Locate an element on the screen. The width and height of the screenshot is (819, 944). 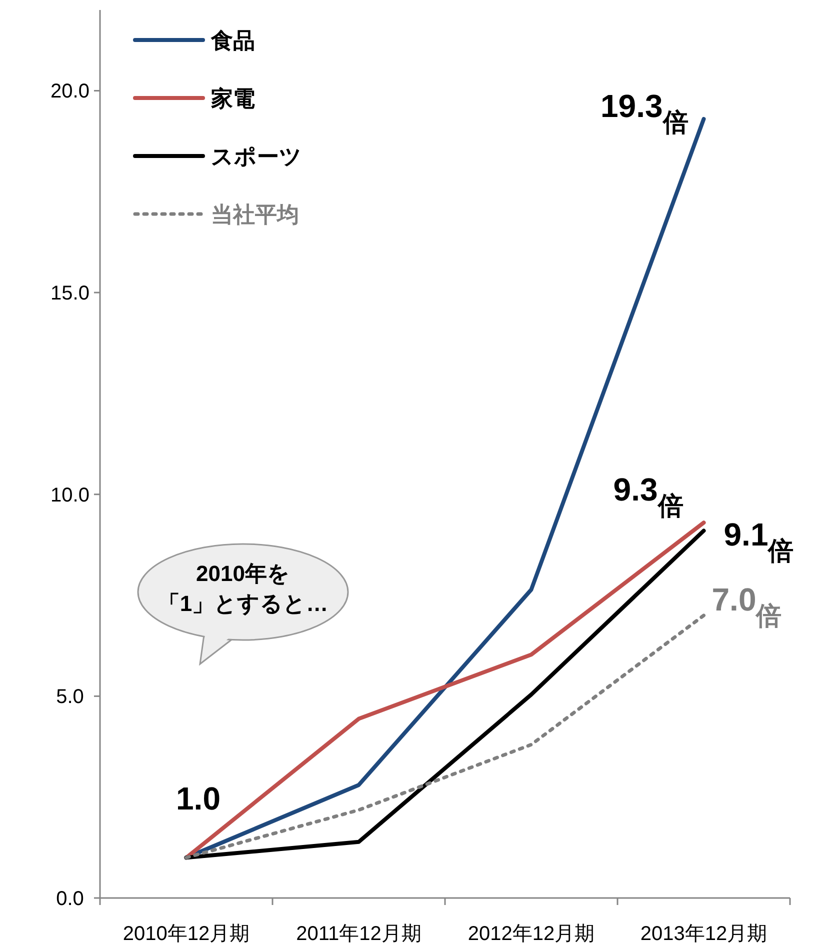
x-tick-label: 2013年12月期 is located at coordinates (704, 933).